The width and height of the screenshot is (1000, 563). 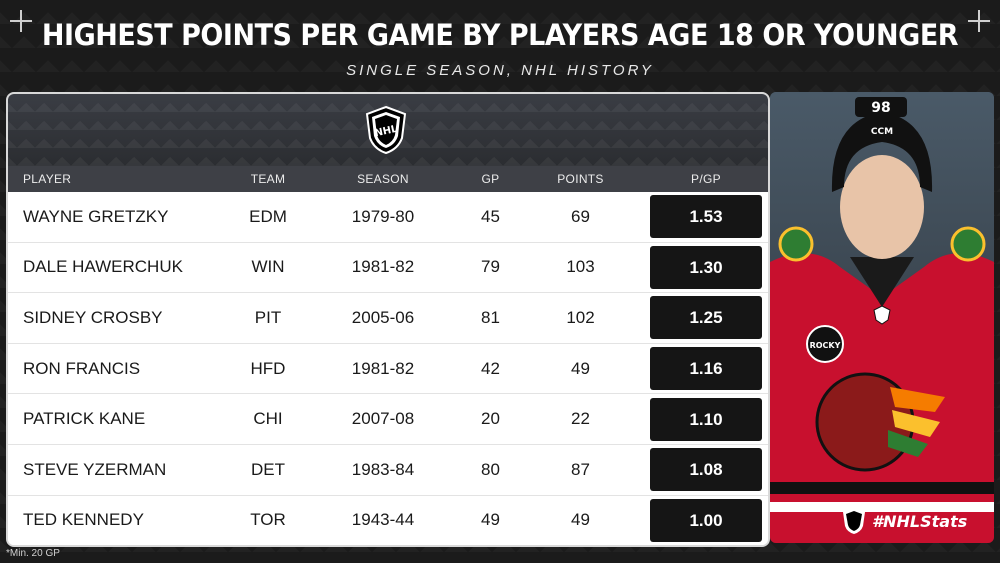 I want to click on patch-text: ROCKY, so click(x=825, y=345).